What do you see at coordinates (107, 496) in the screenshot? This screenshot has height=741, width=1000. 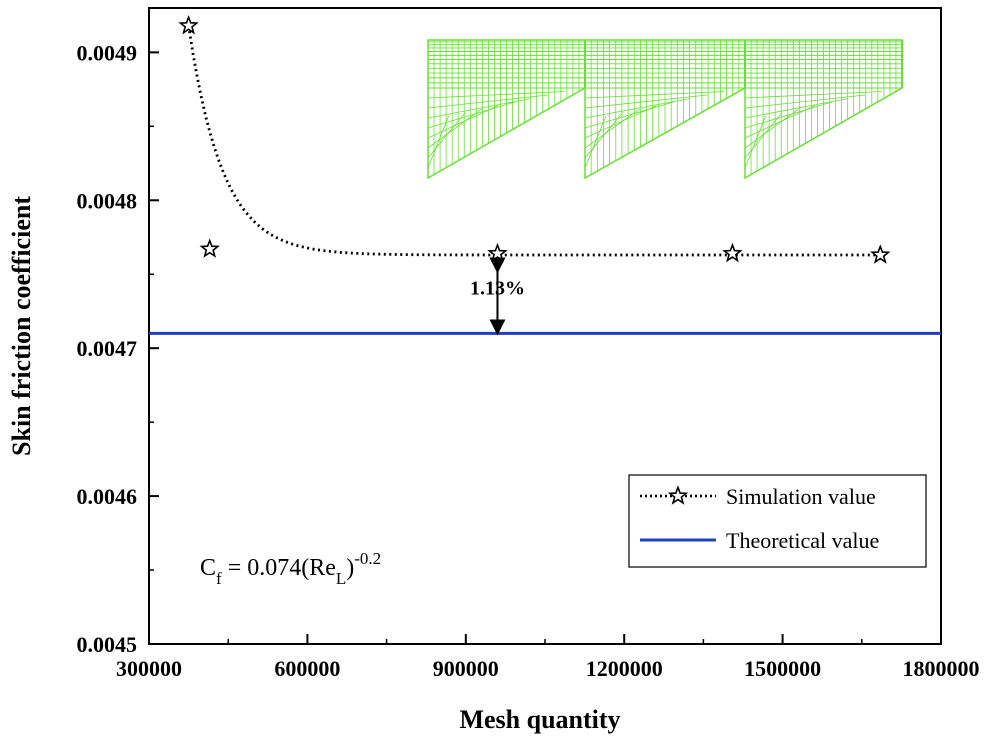 I see `y-tick-label: 0.0046` at bounding box center [107, 496].